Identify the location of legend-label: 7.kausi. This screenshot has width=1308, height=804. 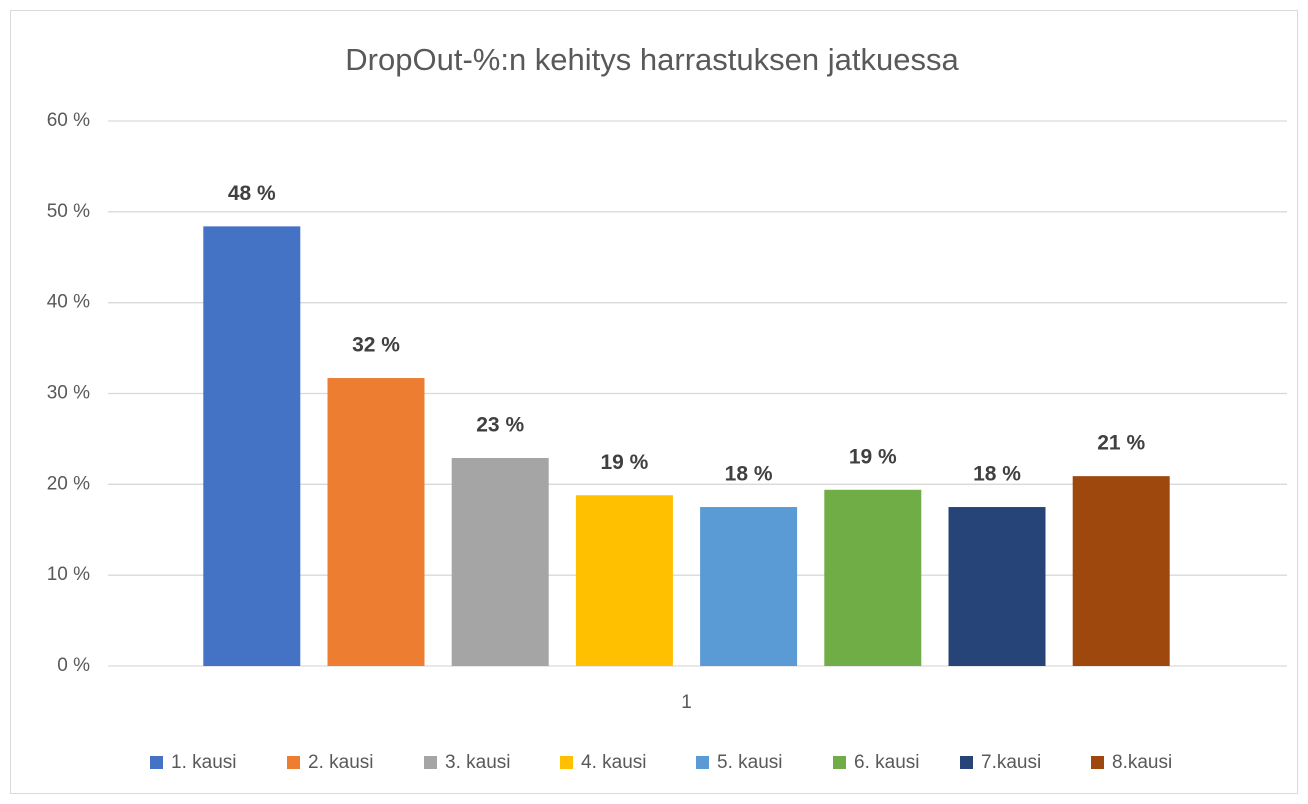
(1011, 762).